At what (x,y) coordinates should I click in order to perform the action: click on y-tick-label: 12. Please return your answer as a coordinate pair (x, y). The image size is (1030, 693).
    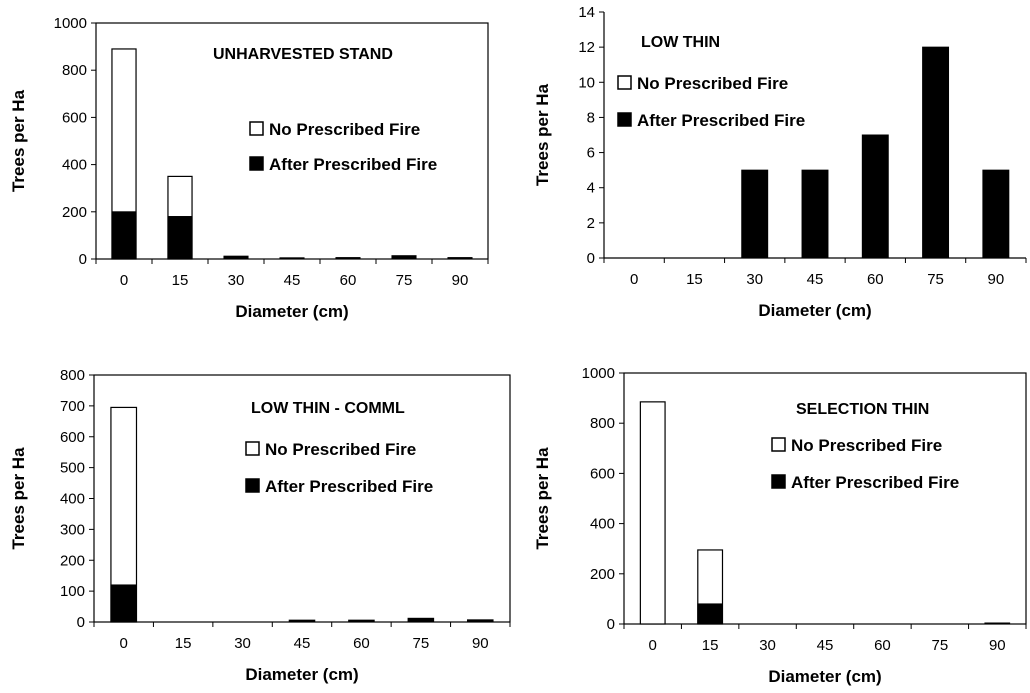
    Looking at the image, I should click on (586, 47).